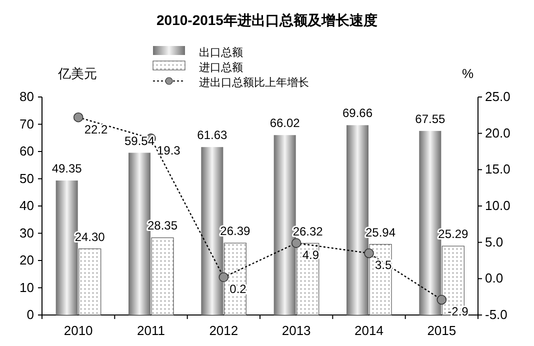 The height and width of the screenshot is (346, 534). Describe the element at coordinates (369, 330) in the screenshot. I see `x-tick-label: 2014` at that location.